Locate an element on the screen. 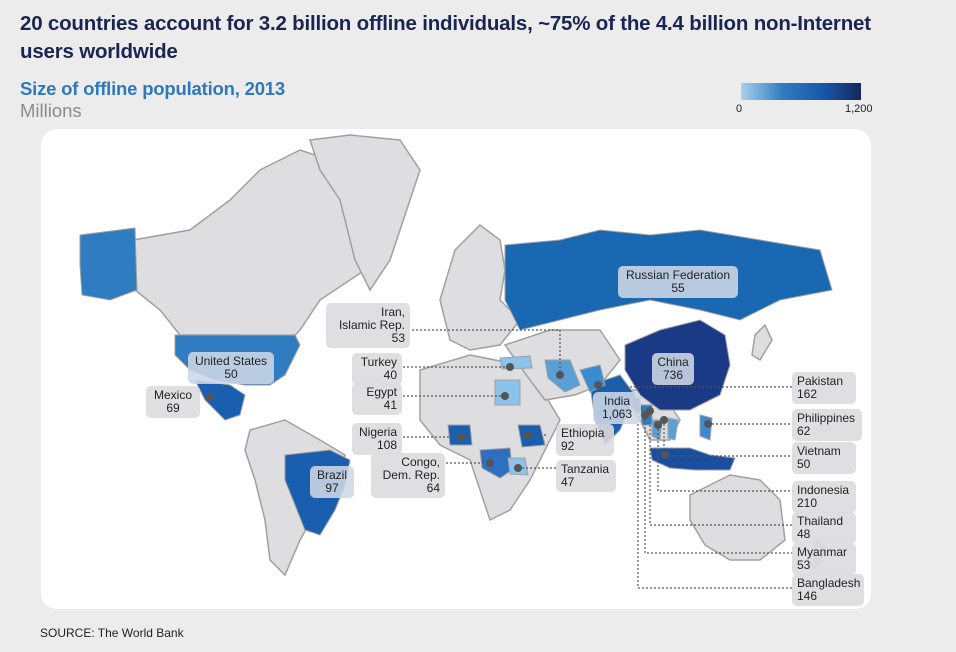  dr-congo is located at coordinates (496, 463).